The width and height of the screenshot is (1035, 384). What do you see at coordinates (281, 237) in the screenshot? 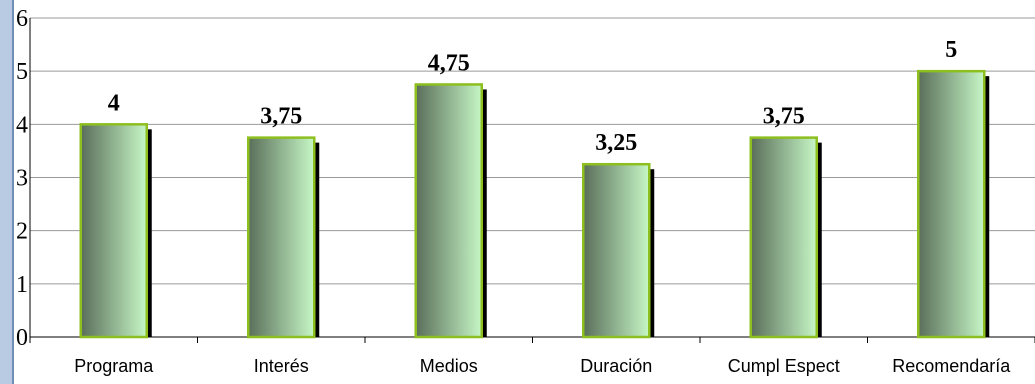
I see `bar-interés` at bounding box center [281, 237].